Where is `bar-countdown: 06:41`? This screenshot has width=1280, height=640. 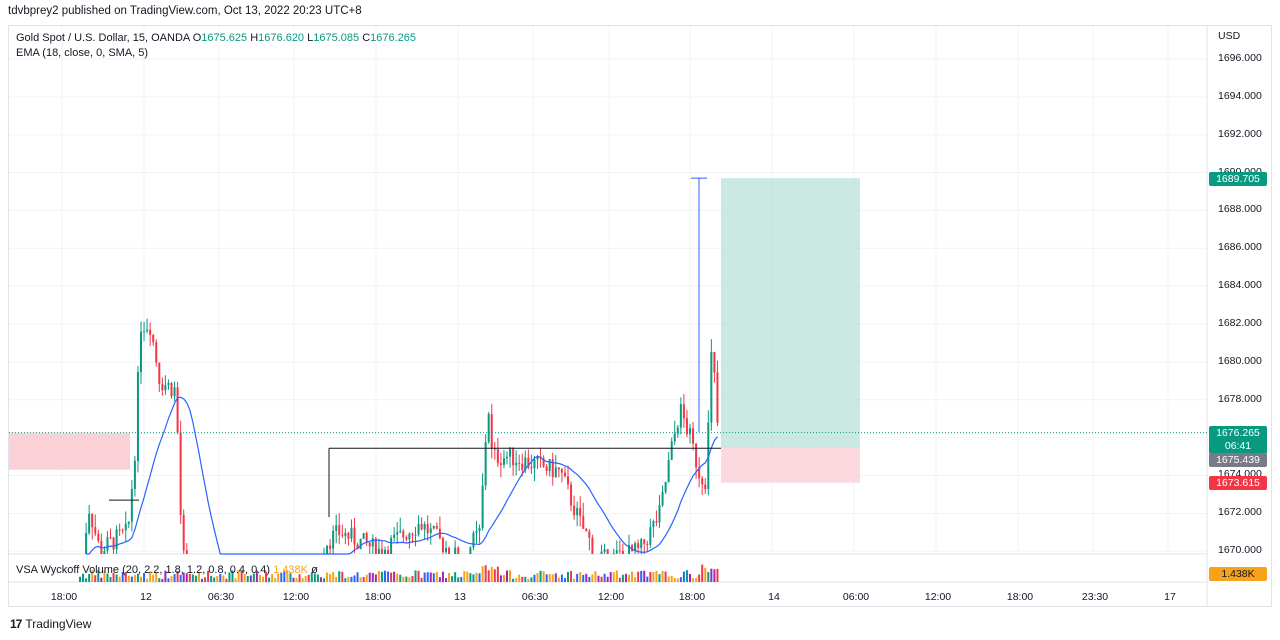
bar-countdown: 06:41 is located at coordinates (1238, 446).